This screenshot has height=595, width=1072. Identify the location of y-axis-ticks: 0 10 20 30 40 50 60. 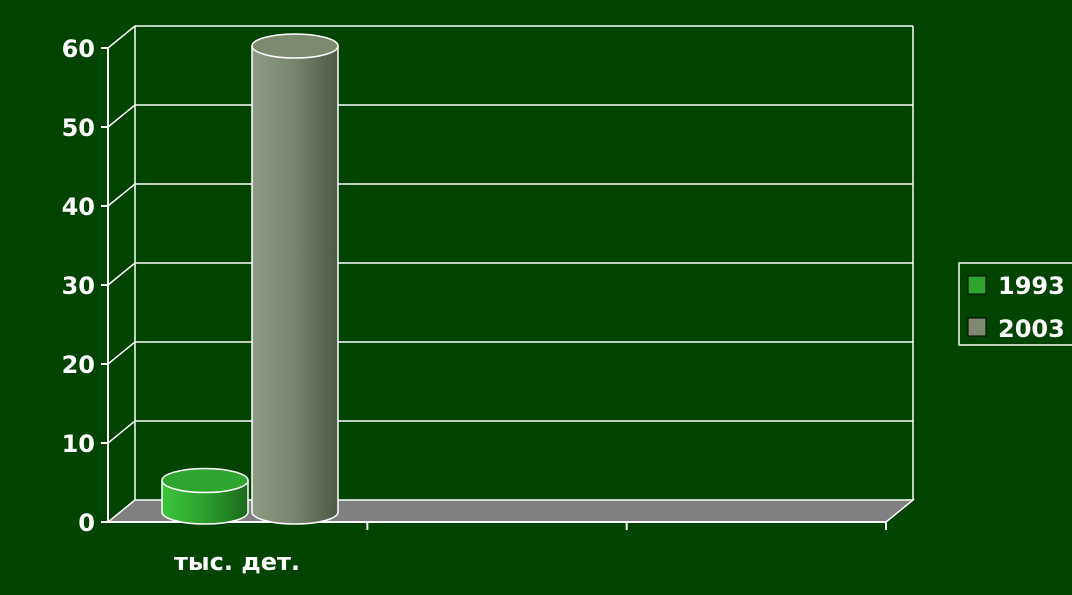
(85, 286).